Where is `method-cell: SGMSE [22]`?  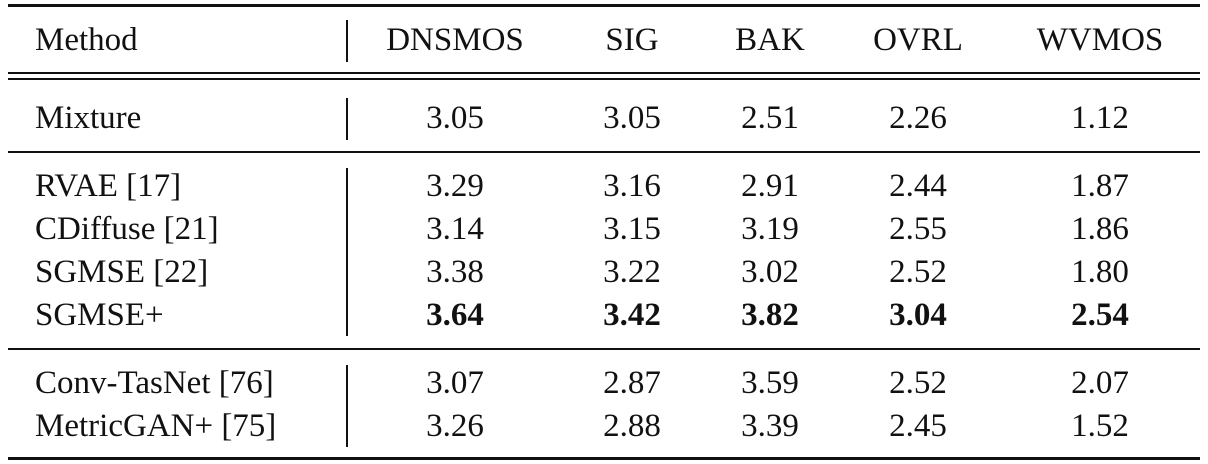
method-cell: SGMSE [22] is located at coordinates (122, 272).